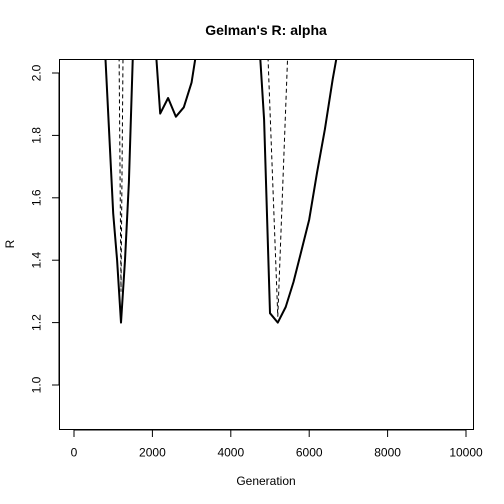  I want to click on x-tick-label: 2000, so click(152, 453).